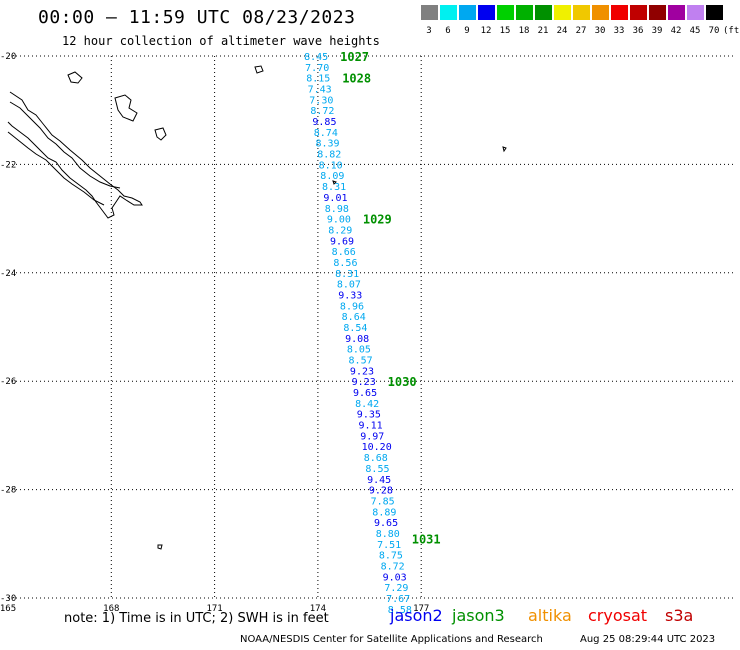  I want to click on lon-tick-label: 165, so click(8, 609).